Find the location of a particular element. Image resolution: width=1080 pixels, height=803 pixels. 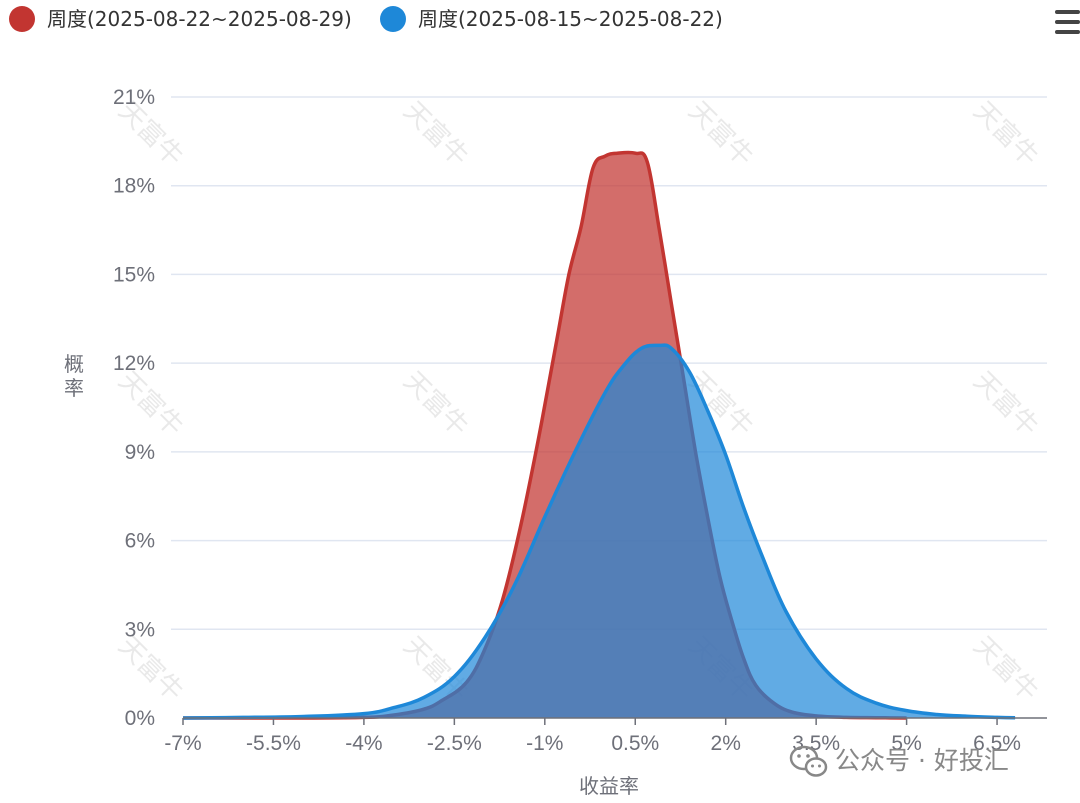

y-tick-label: 18% is located at coordinates (134, 186).